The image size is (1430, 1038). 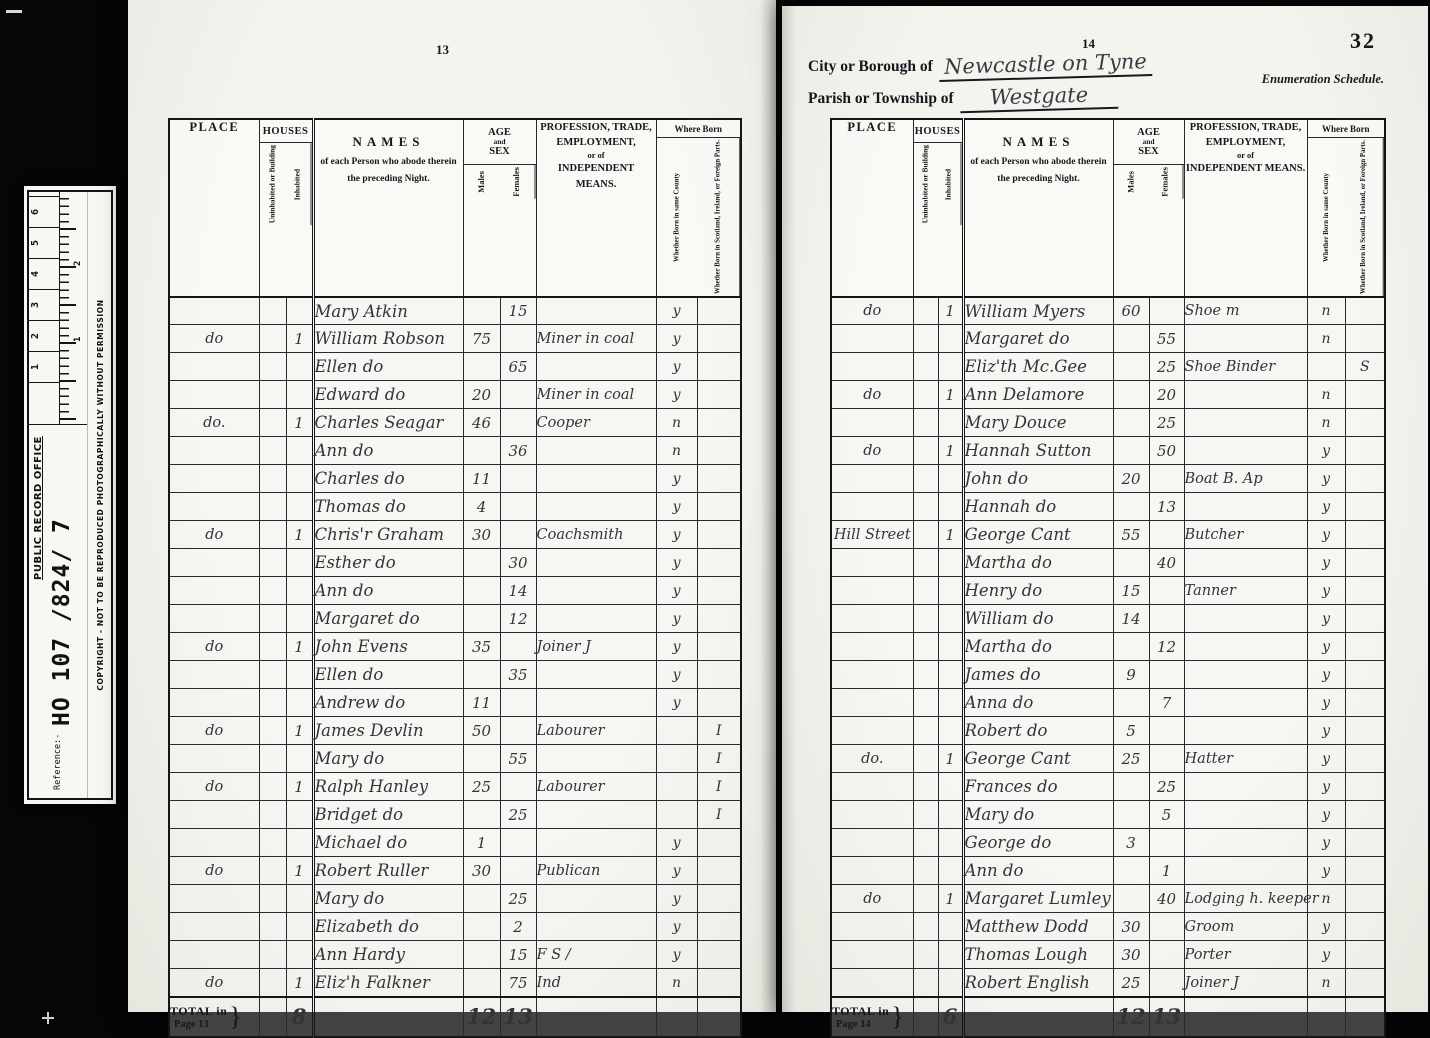 I want to click on total-profession-blank, so click(x=596, y=1016).